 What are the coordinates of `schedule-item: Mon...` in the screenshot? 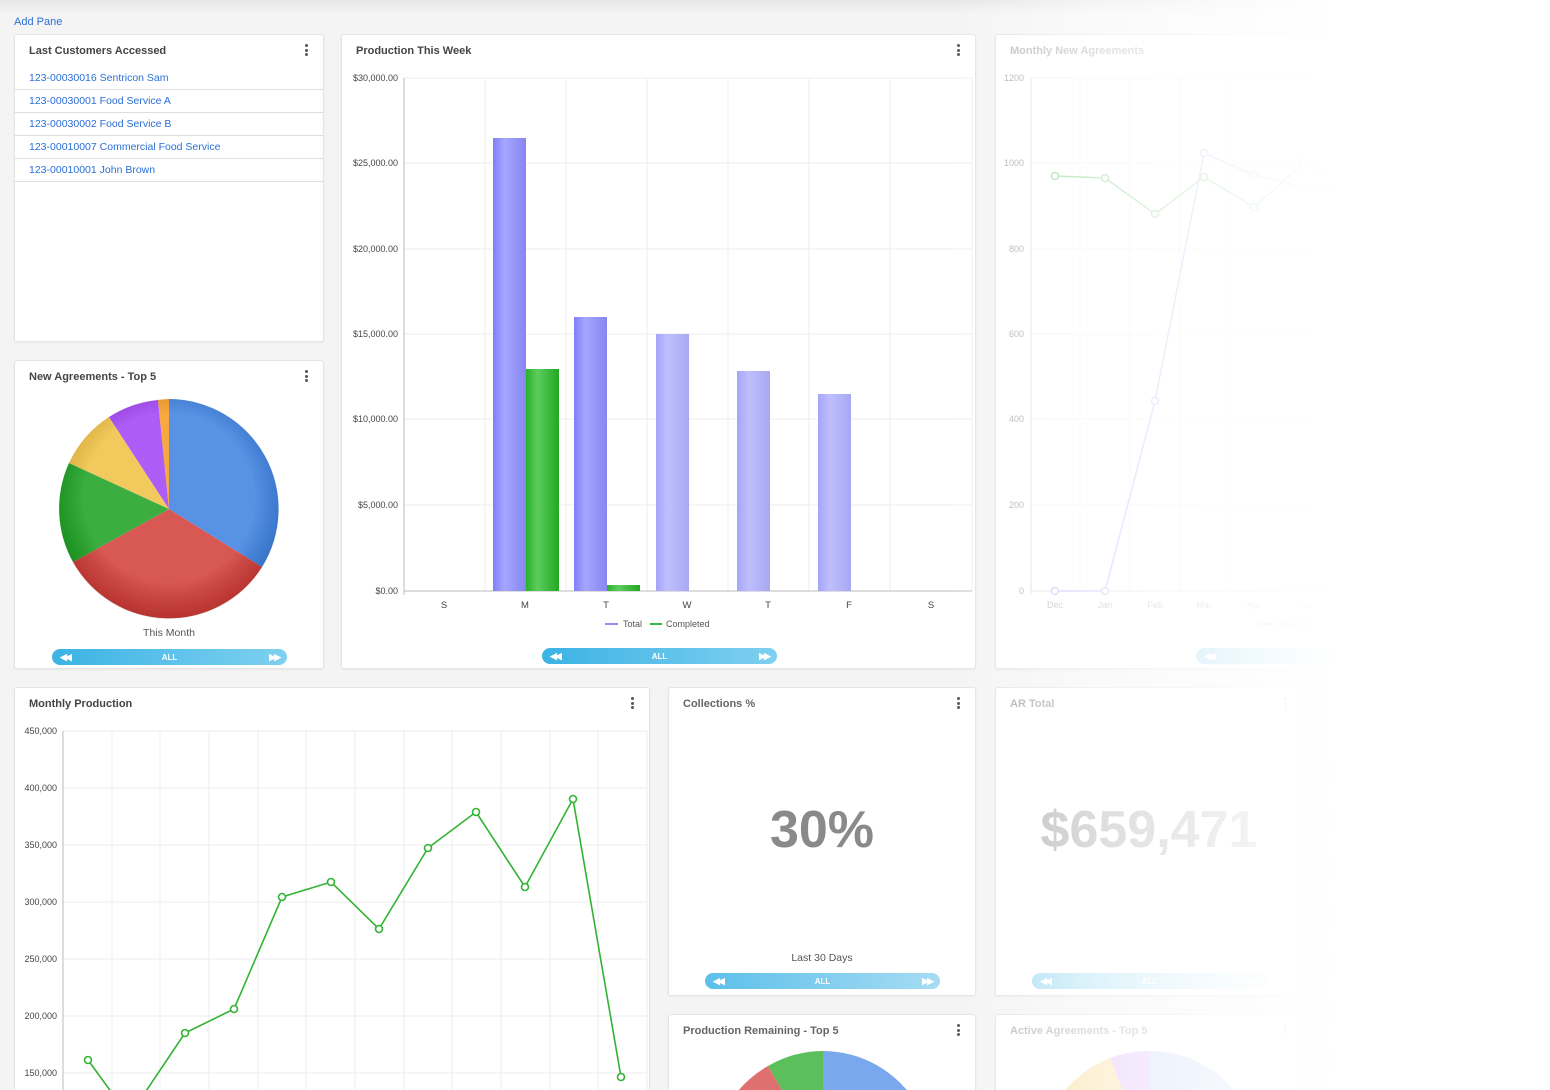 It's located at (1437, 954).